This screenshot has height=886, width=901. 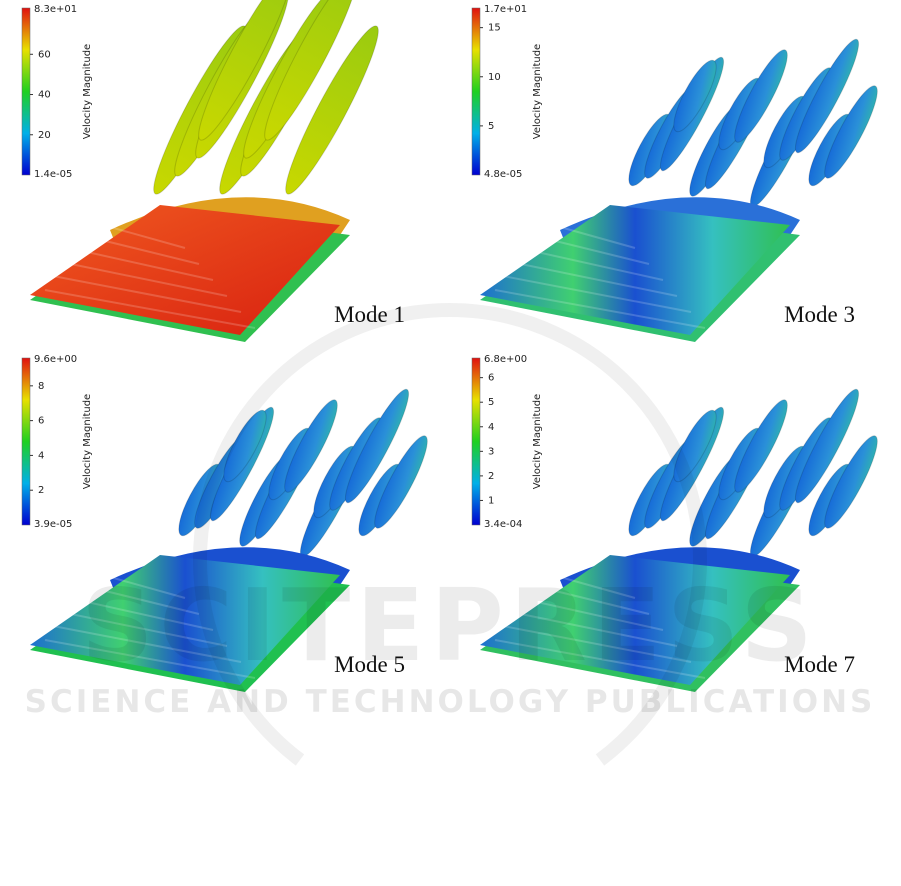 What do you see at coordinates (449, 625) in the screenshot?
I see `watermark-logo: SCITEPRESS` at bounding box center [449, 625].